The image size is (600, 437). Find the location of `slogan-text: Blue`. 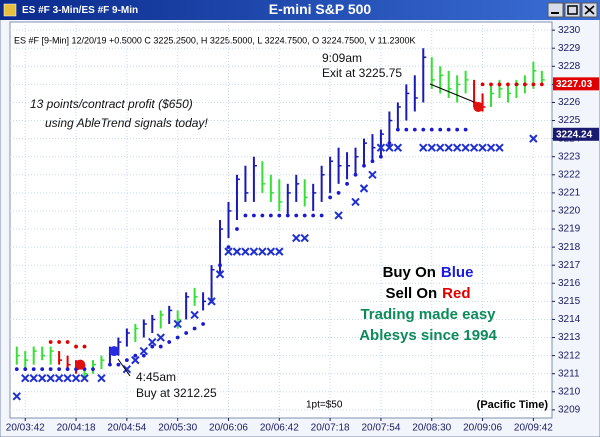

slogan-text: Blue is located at coordinates (457, 272).